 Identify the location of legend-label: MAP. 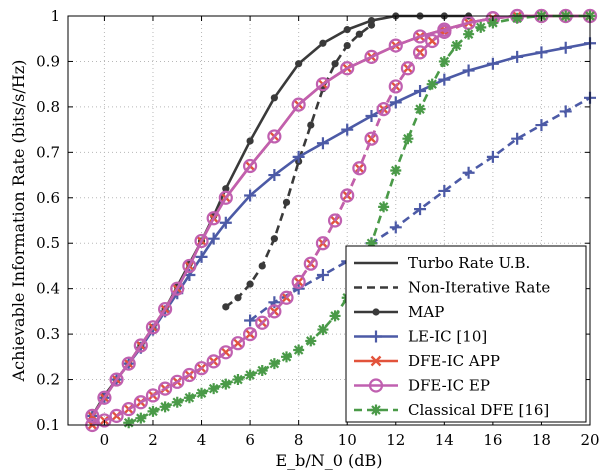
(426, 312).